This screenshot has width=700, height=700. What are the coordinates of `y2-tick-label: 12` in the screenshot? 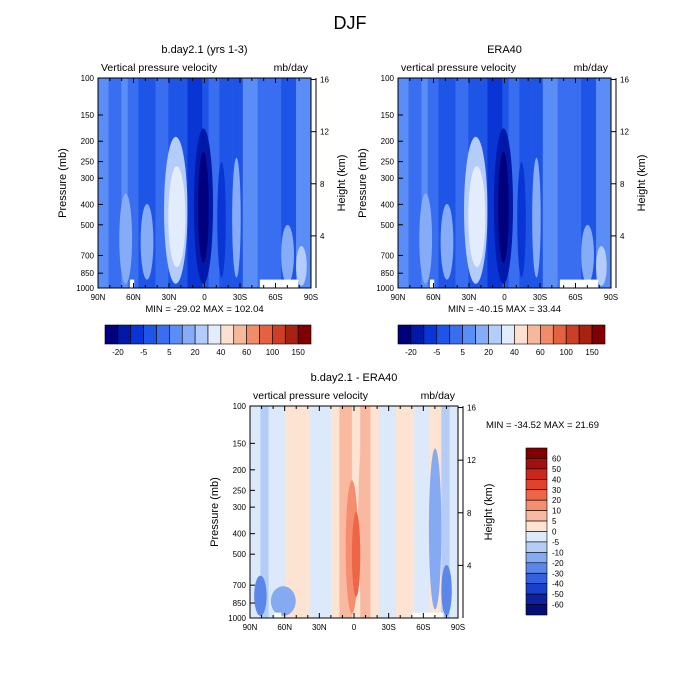 It's located at (324, 132).